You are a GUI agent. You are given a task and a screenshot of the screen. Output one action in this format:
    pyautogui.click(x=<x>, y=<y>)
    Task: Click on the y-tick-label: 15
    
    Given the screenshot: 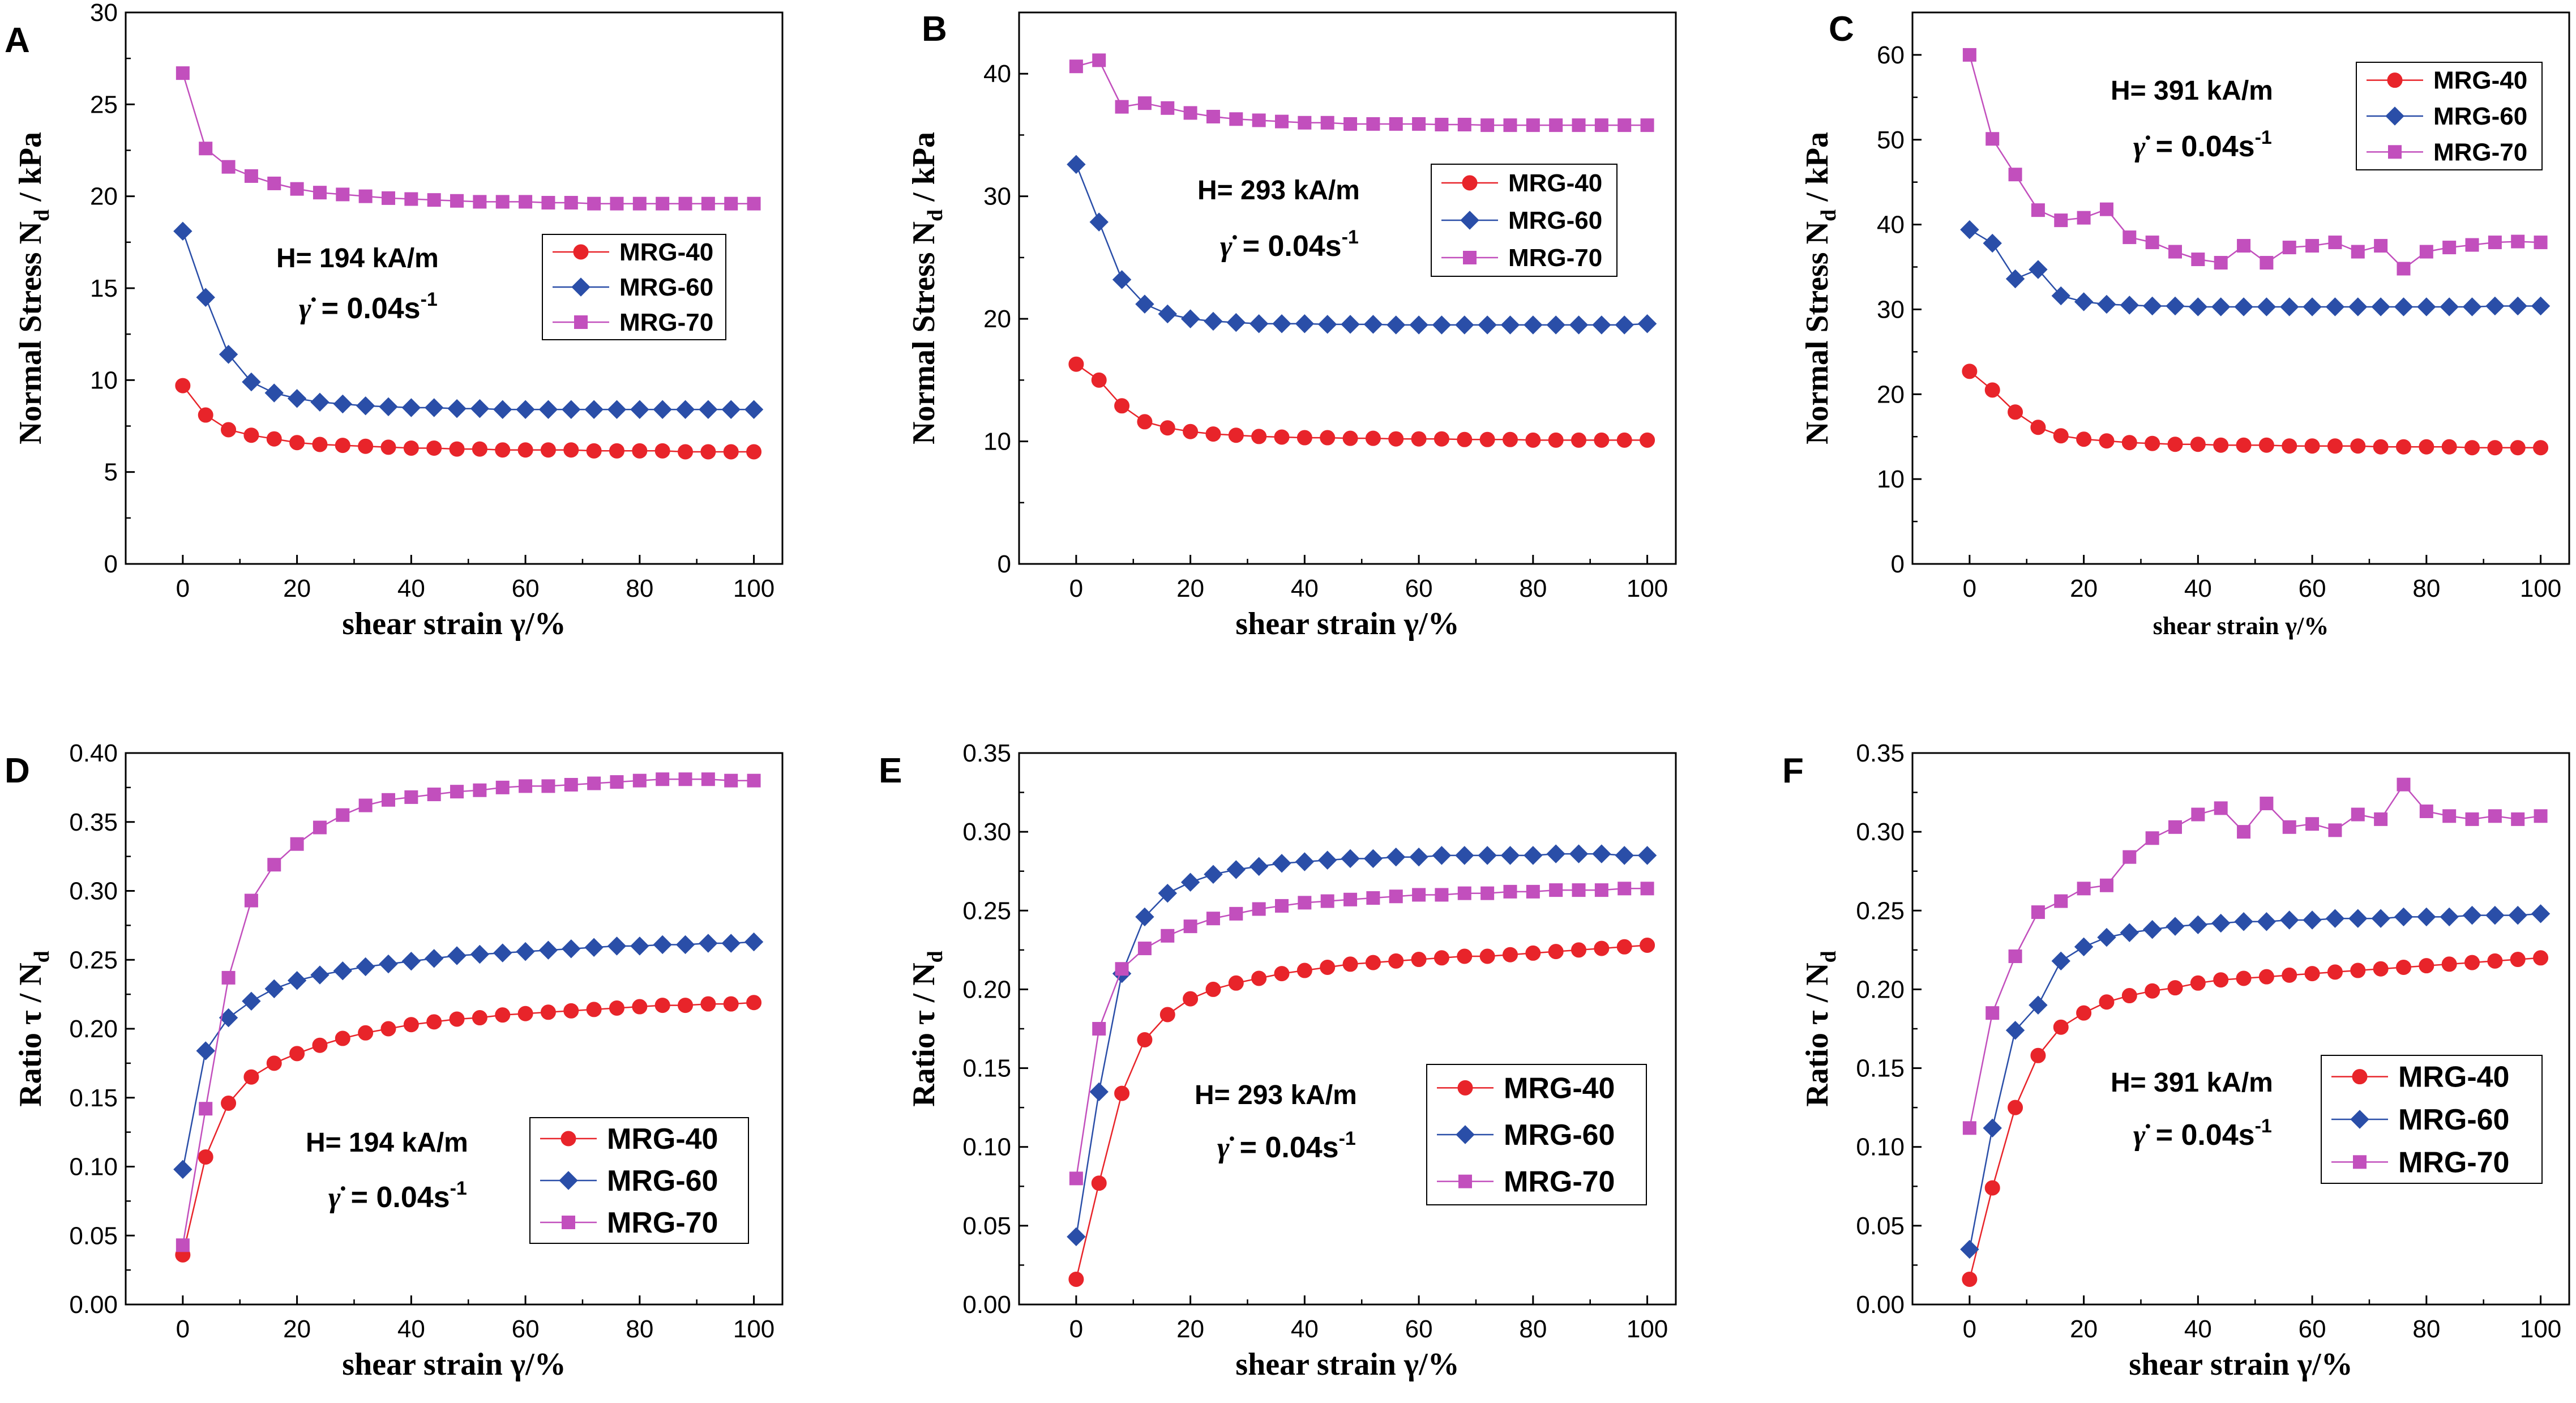 What is the action you would take?
    pyautogui.click(x=104, y=288)
    